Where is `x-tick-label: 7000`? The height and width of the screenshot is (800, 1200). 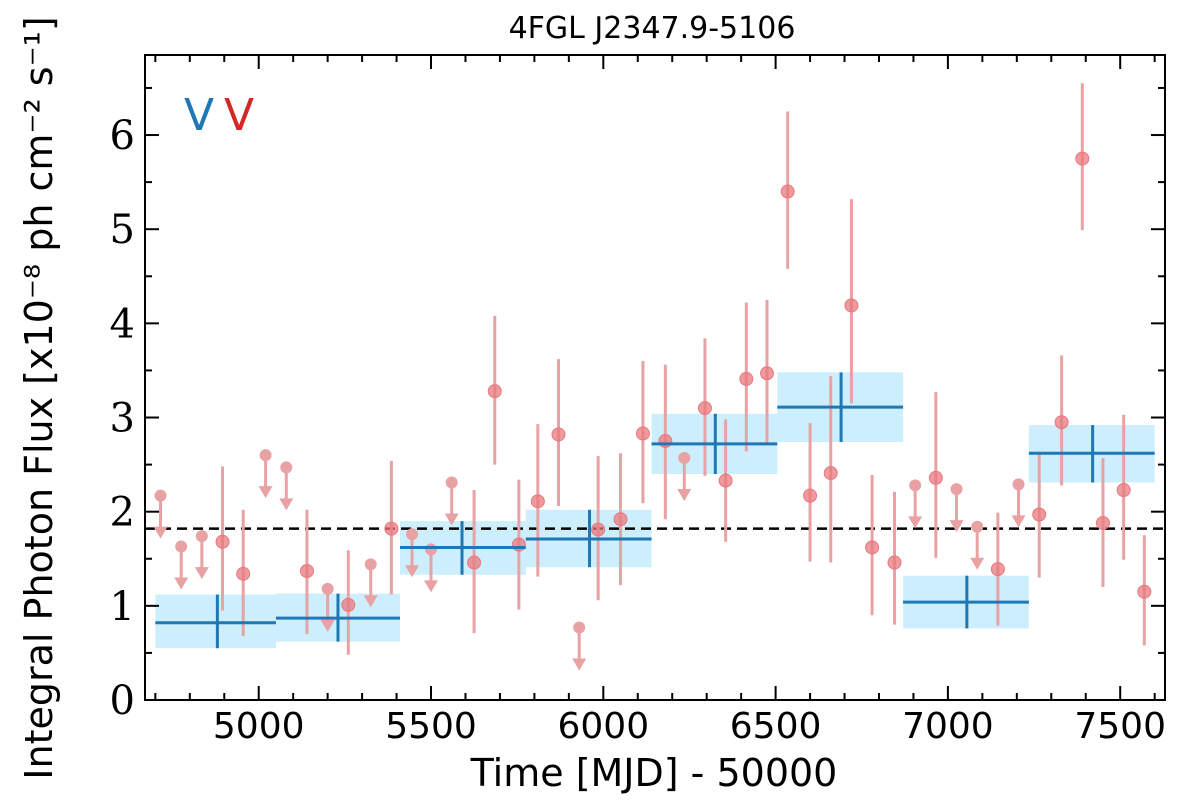 x-tick-label: 7000 is located at coordinates (948, 726).